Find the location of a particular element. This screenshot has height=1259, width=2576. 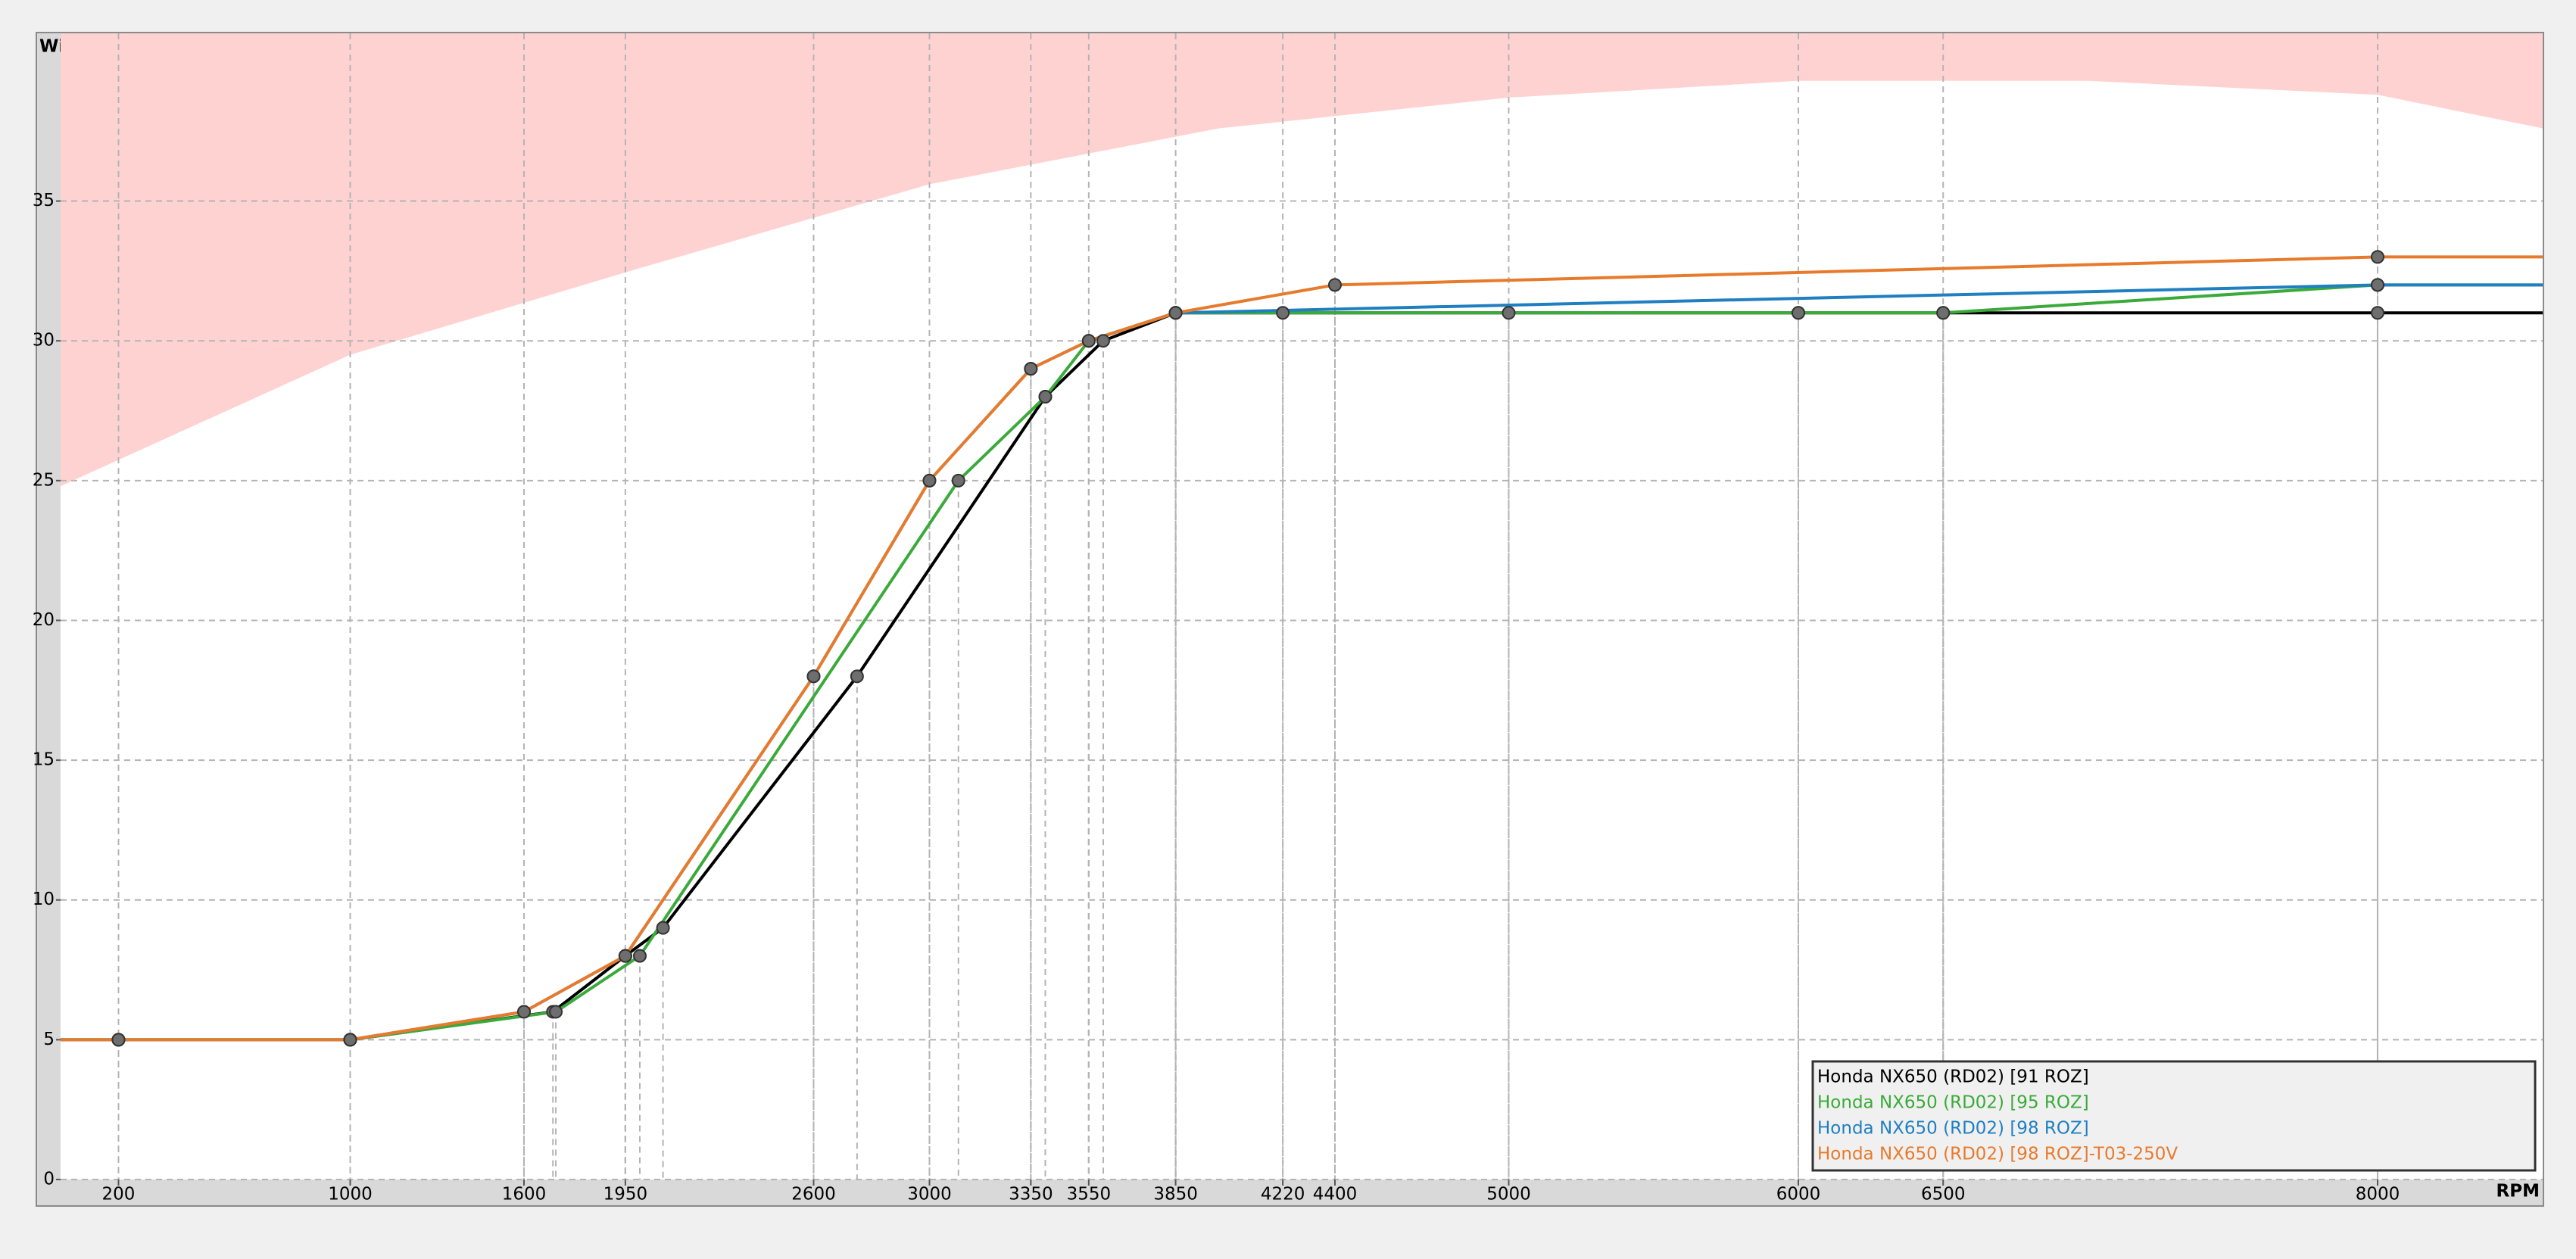

left-margin is located at coordinates (49, 619).